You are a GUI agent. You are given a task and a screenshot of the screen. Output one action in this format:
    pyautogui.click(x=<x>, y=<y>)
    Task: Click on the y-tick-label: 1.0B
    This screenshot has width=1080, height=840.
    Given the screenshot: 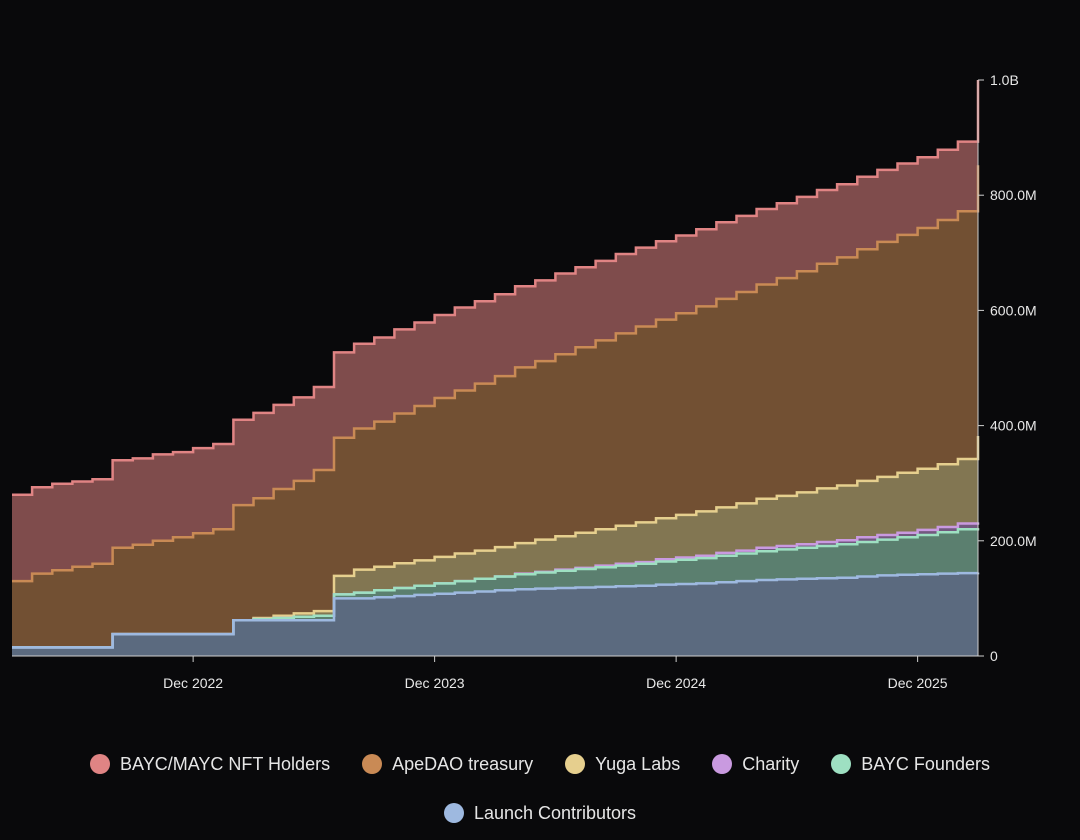 What is the action you would take?
    pyautogui.click(x=1004, y=80)
    